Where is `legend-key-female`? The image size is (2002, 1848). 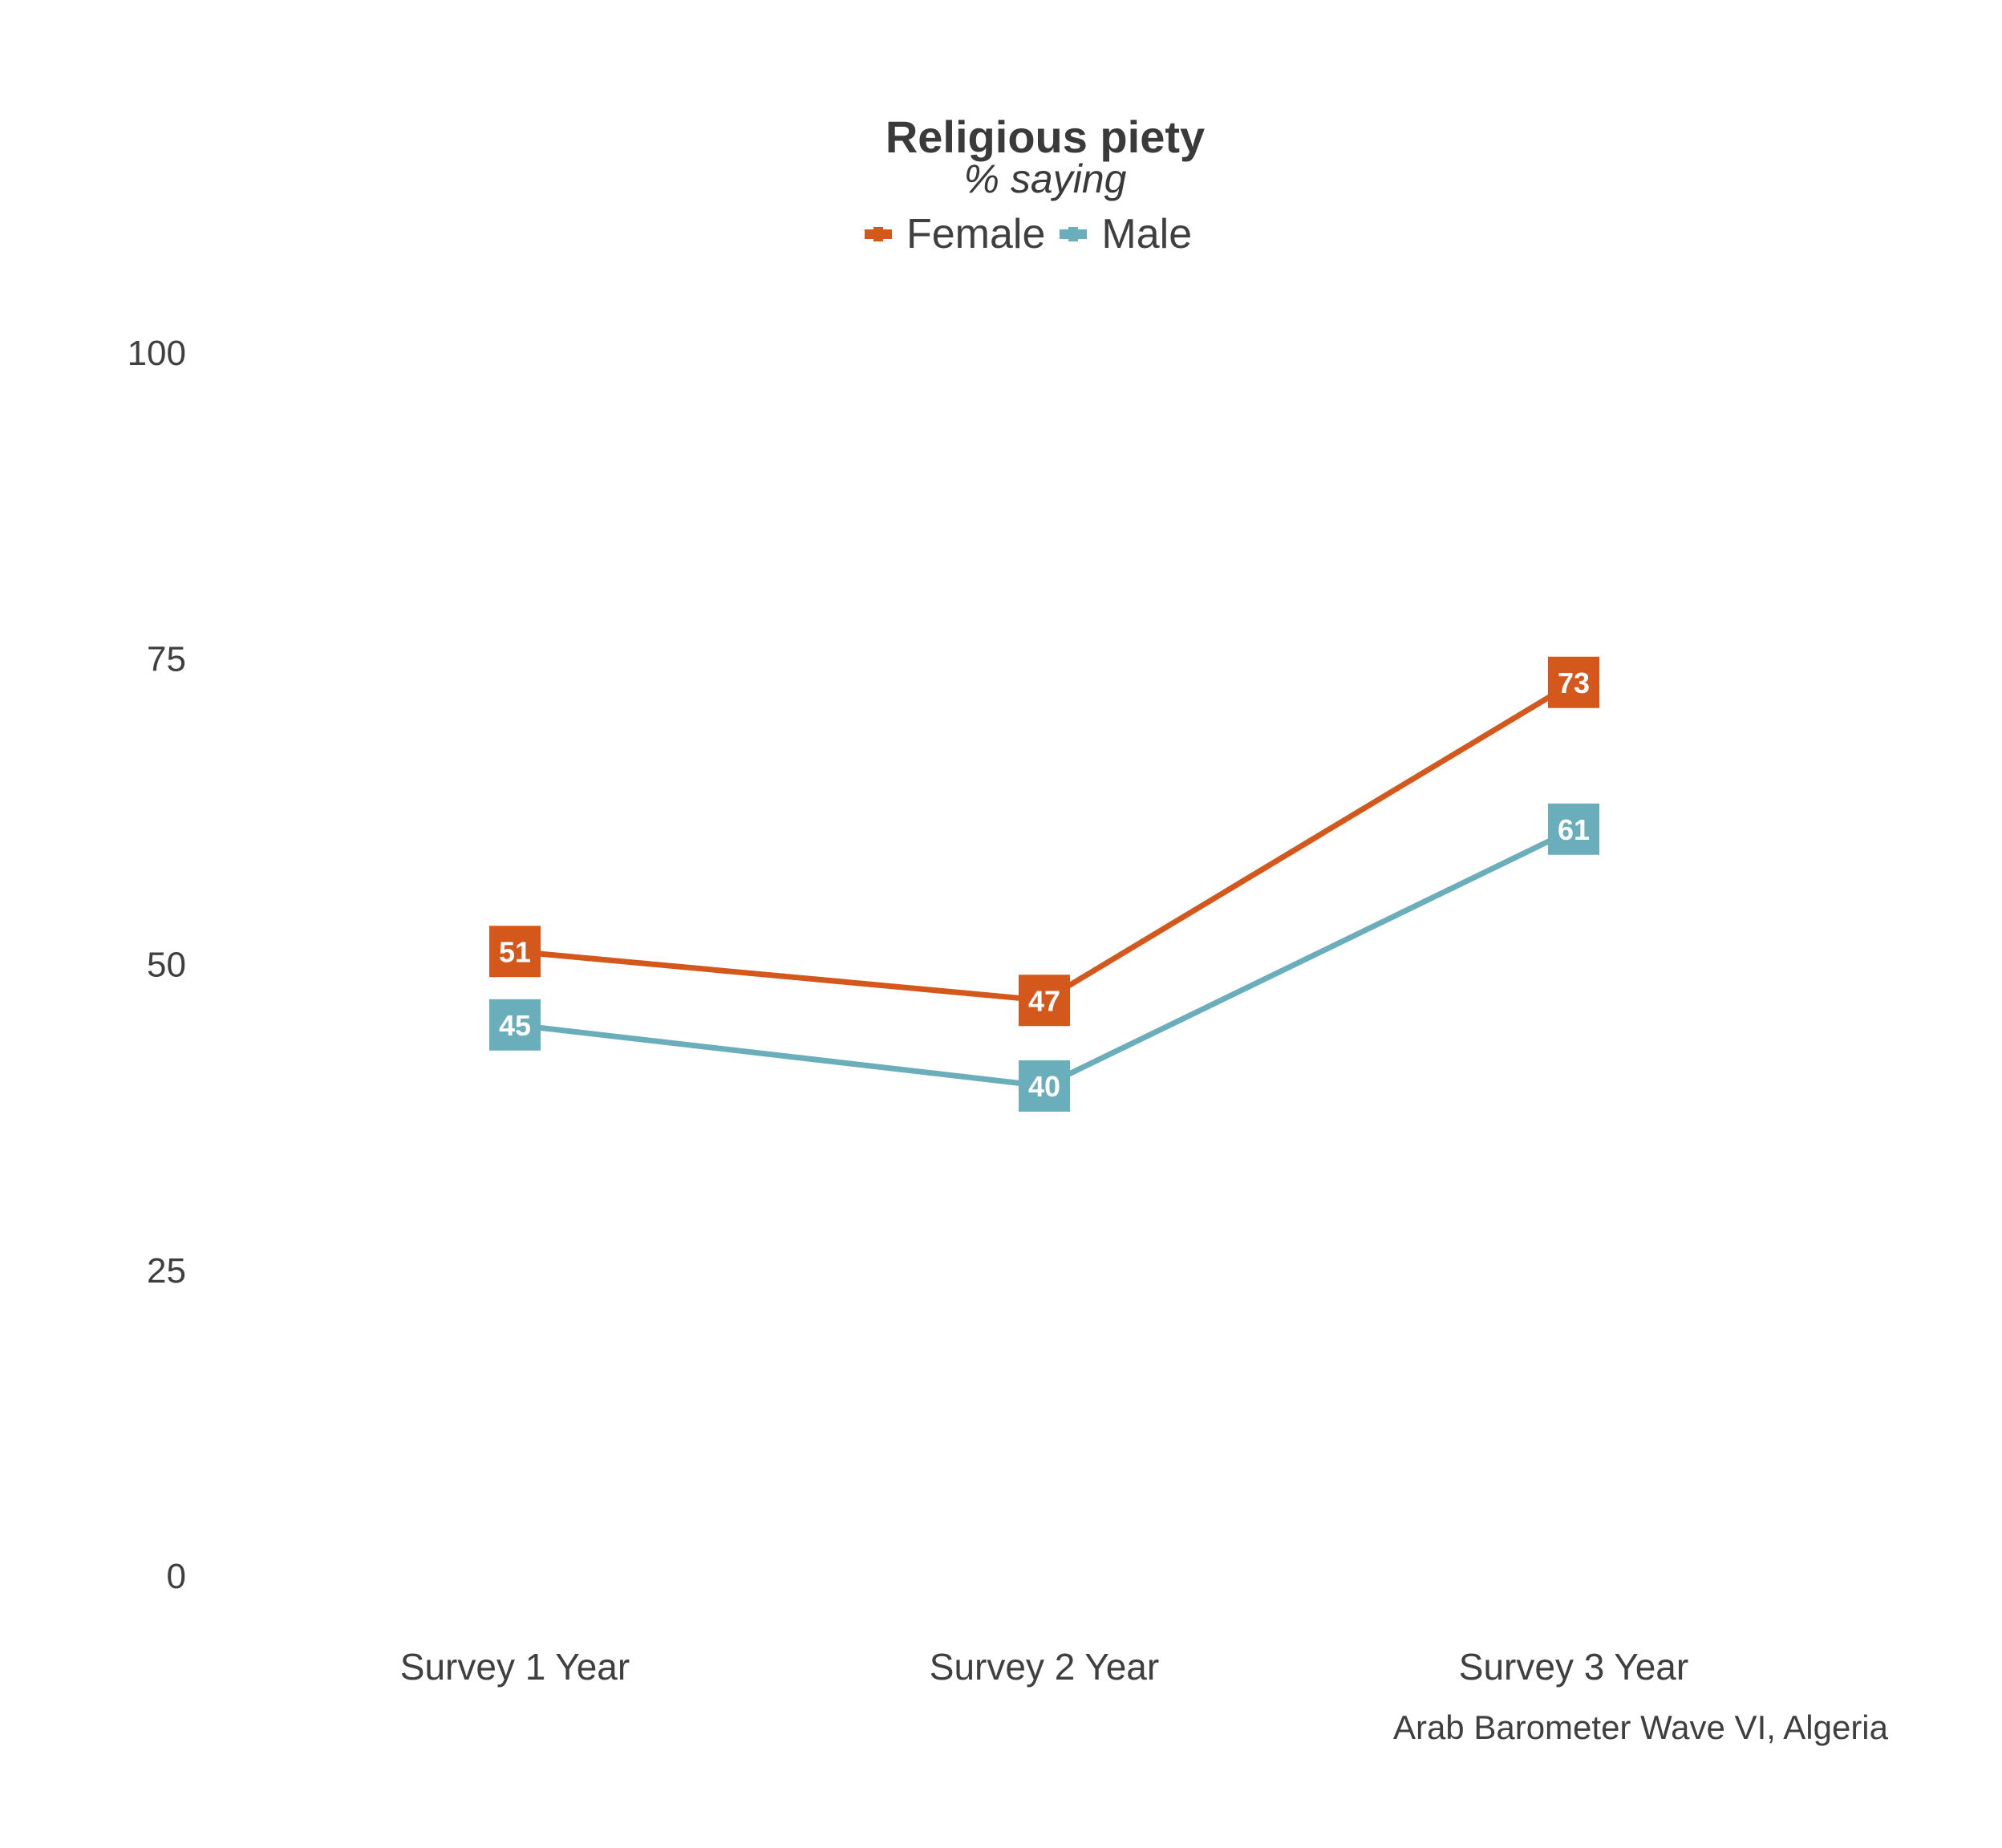 legend-key-female is located at coordinates (878, 234).